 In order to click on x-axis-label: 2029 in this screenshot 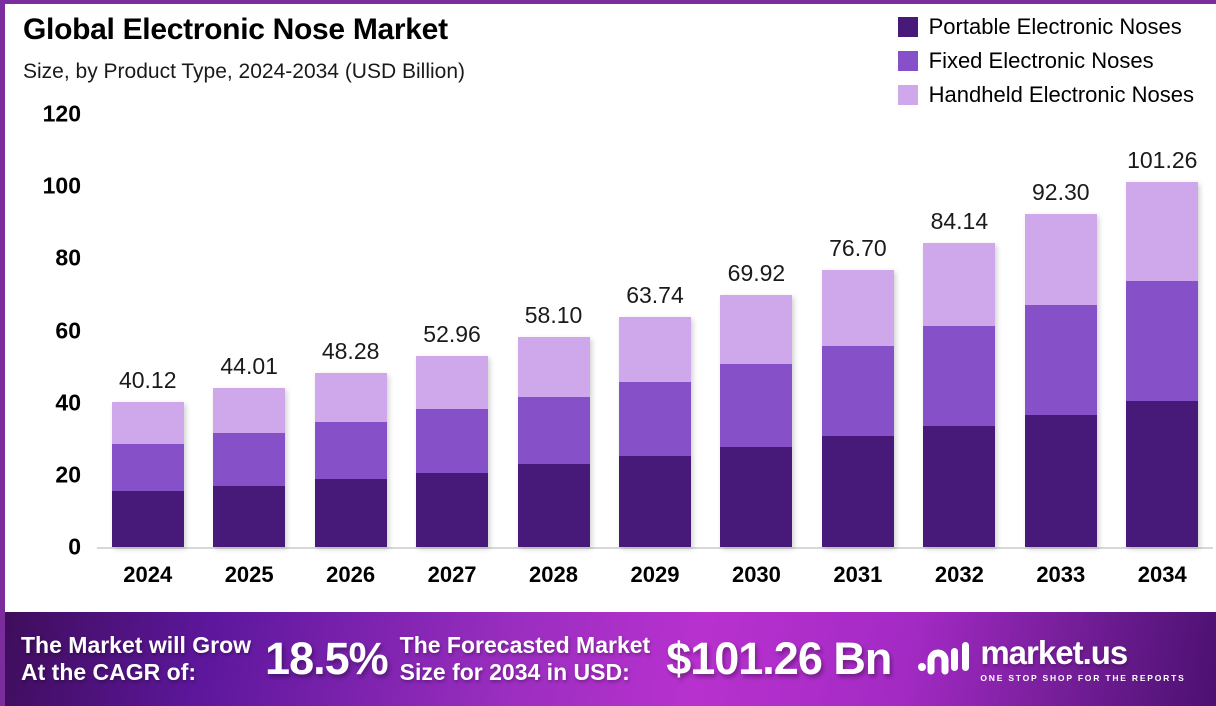, I will do `click(655, 574)`.